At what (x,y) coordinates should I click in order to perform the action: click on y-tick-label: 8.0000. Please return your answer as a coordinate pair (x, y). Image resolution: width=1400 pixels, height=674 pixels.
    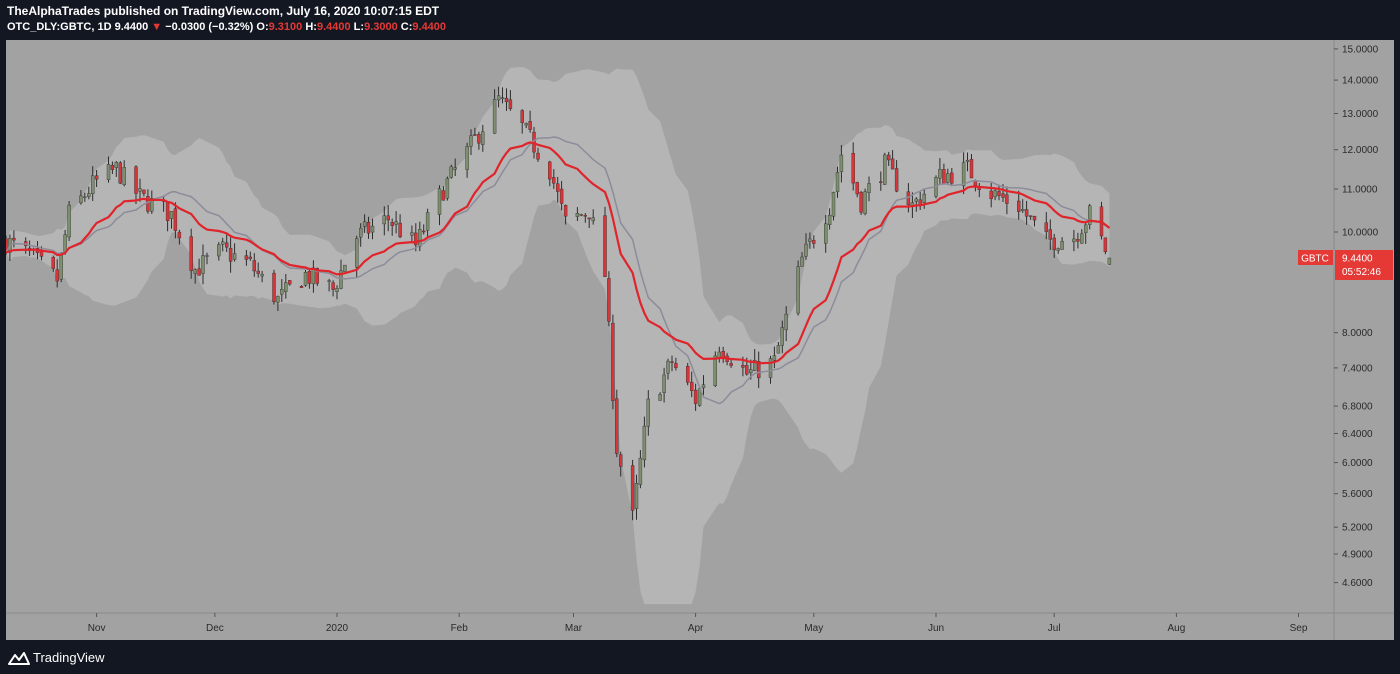
    Looking at the image, I should click on (1357, 333).